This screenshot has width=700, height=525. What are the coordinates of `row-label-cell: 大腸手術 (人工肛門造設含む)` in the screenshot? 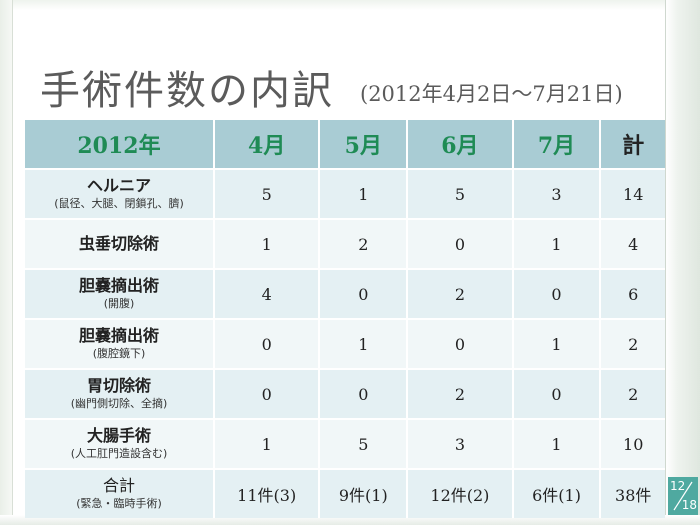 It's located at (120, 443).